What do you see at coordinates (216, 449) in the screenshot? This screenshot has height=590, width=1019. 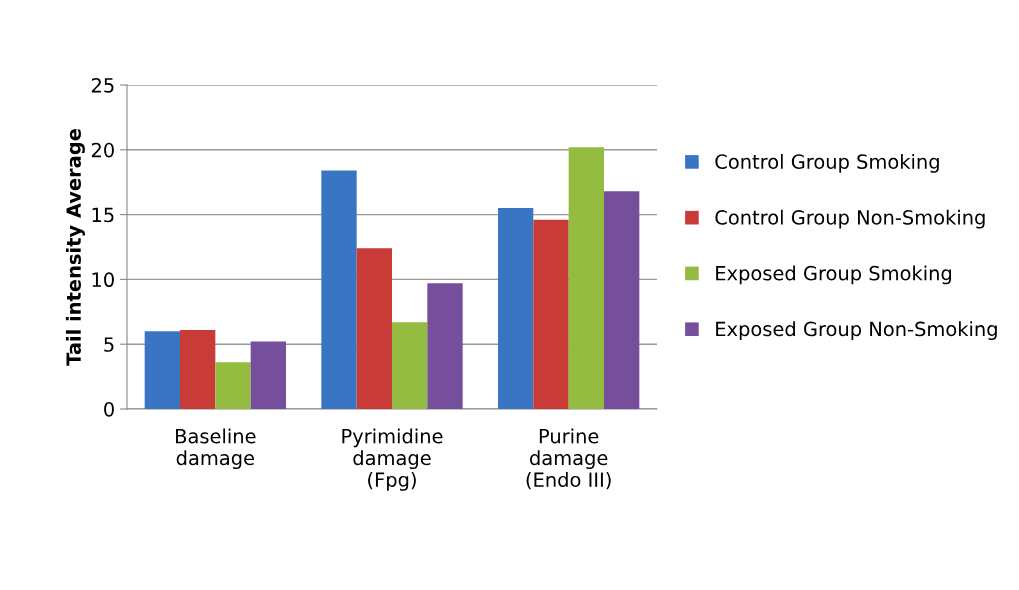 I see `x-tick-label: Baseline damage` at bounding box center [216, 449].